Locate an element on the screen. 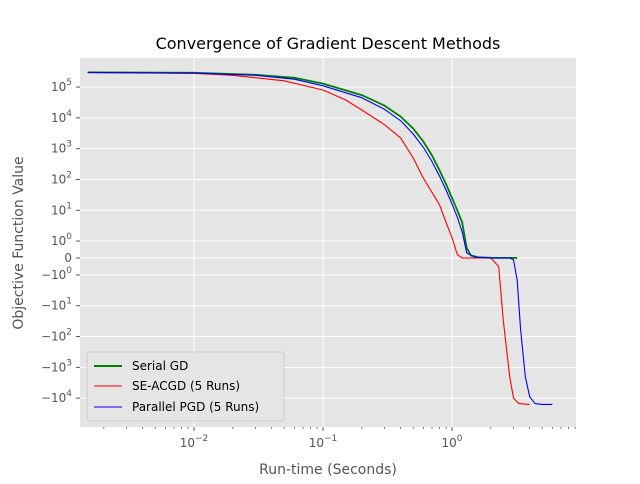 The image size is (640, 484). legend-label-se-acgd: SE-ACGD (5 Runs) is located at coordinates (186, 386).